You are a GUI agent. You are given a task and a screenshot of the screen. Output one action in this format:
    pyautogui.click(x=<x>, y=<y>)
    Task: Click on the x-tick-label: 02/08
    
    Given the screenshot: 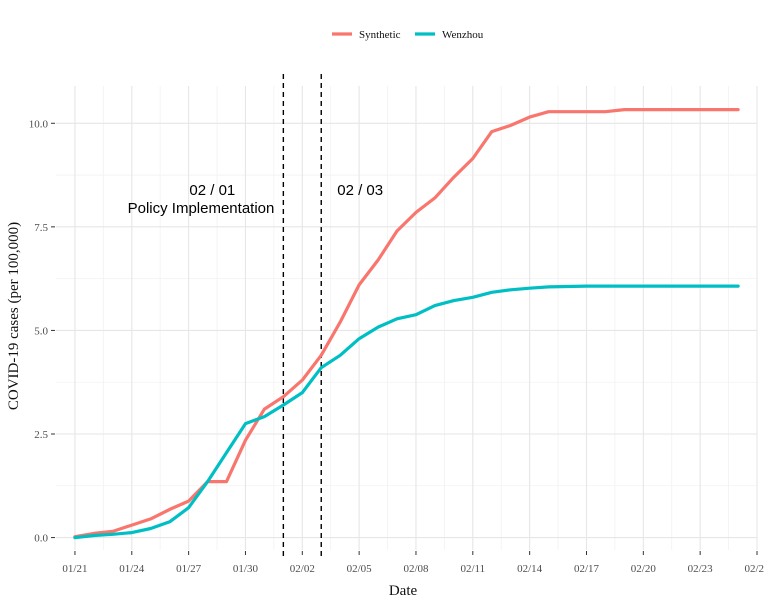 What is the action you would take?
    pyautogui.click(x=416, y=569)
    